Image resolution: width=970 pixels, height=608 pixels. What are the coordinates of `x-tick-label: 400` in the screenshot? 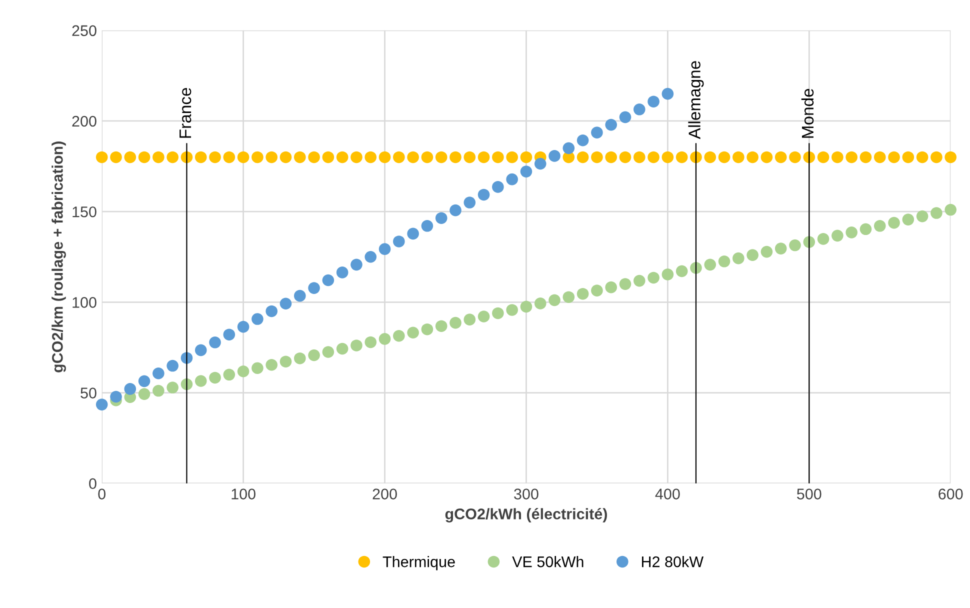 It's located at (667, 494).